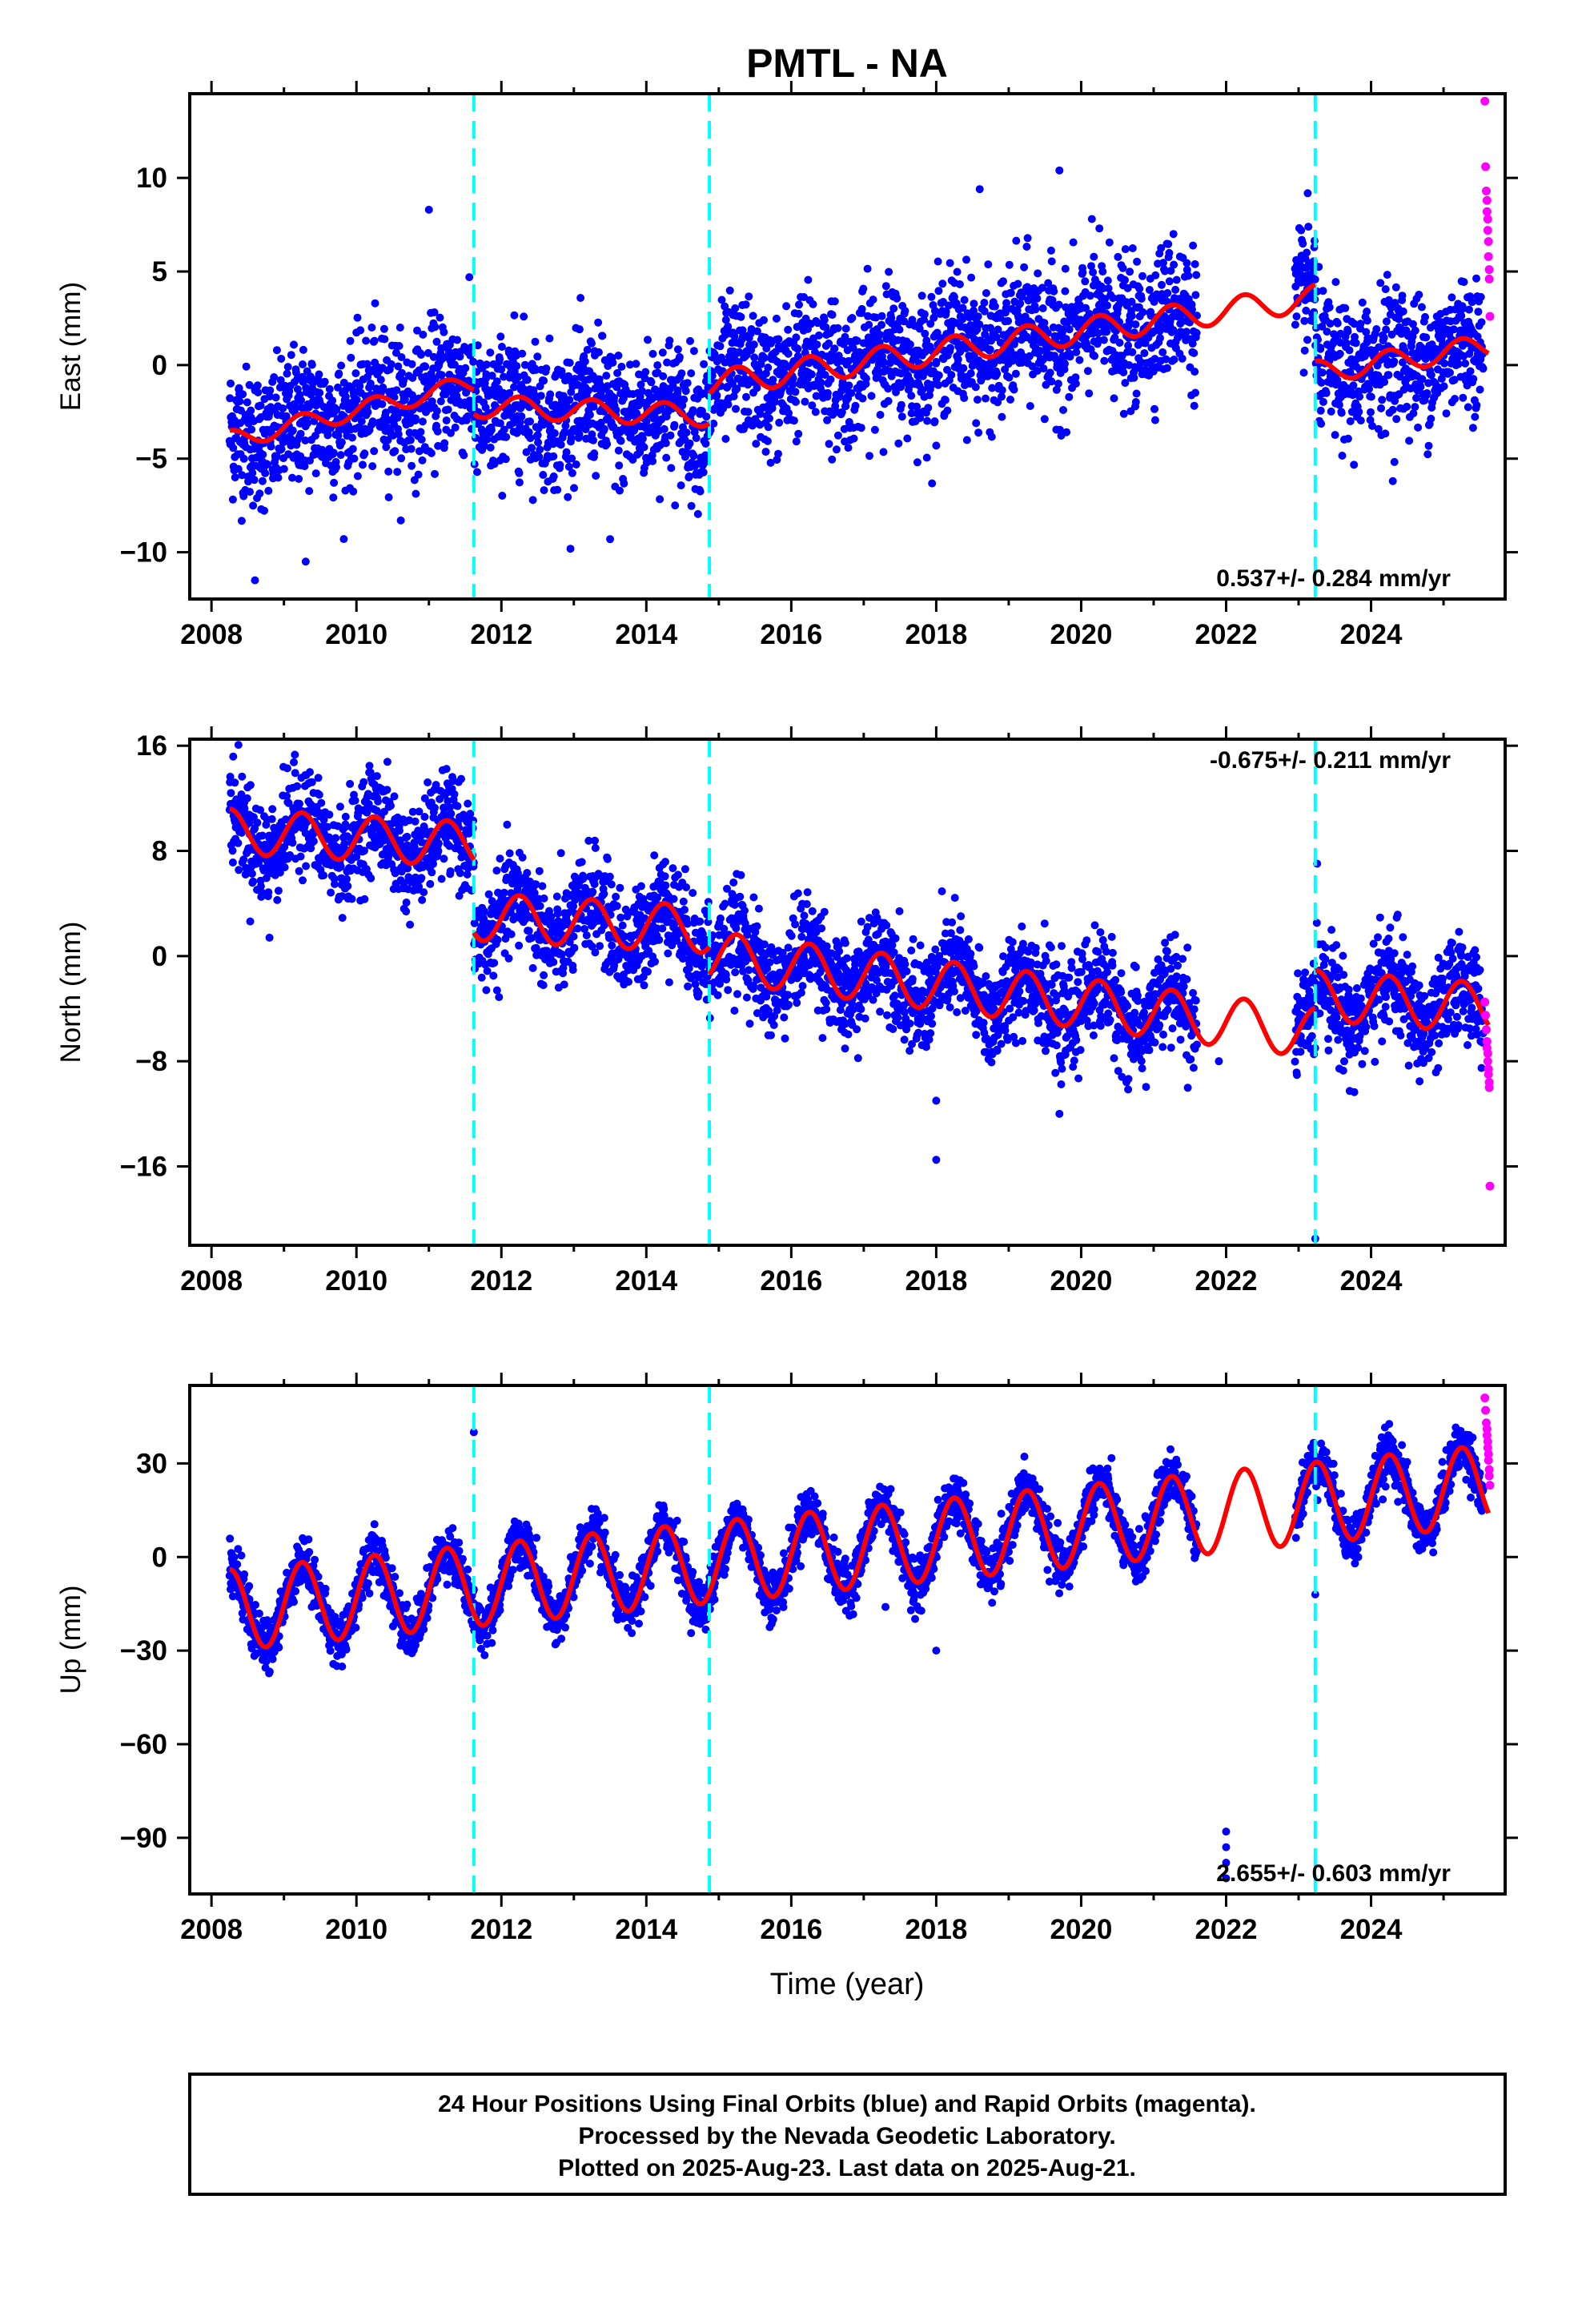 The width and height of the screenshot is (1582, 2324). What do you see at coordinates (211, 634) in the screenshot?
I see `x-tick-label: 2008` at bounding box center [211, 634].